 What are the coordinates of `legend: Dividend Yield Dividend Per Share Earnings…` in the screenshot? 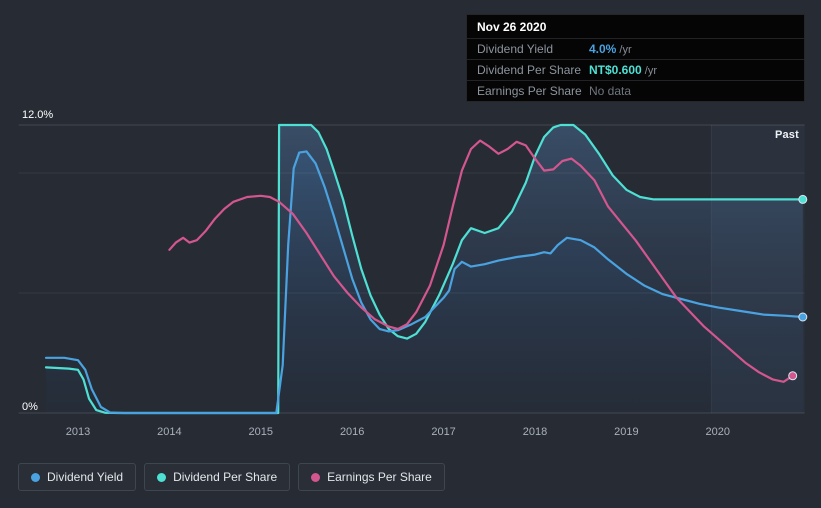 It's located at (231, 477).